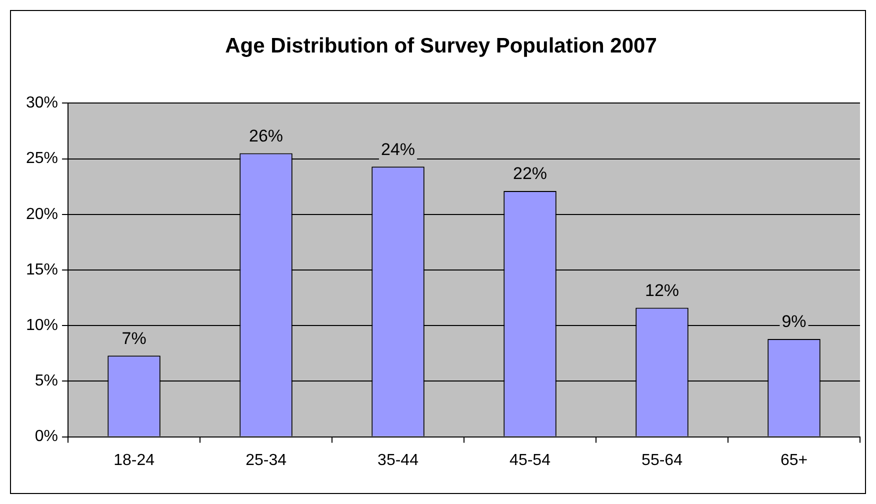 This screenshot has height=504, width=876. What do you see at coordinates (134, 338) in the screenshot?
I see `data-label: 7%` at bounding box center [134, 338].